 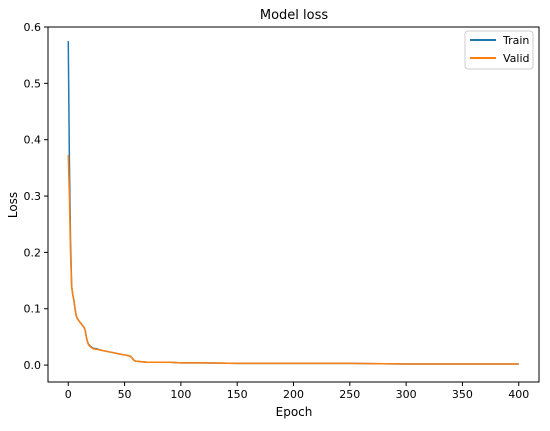 I want to click on legend: Train Valid, so click(x=499, y=50).